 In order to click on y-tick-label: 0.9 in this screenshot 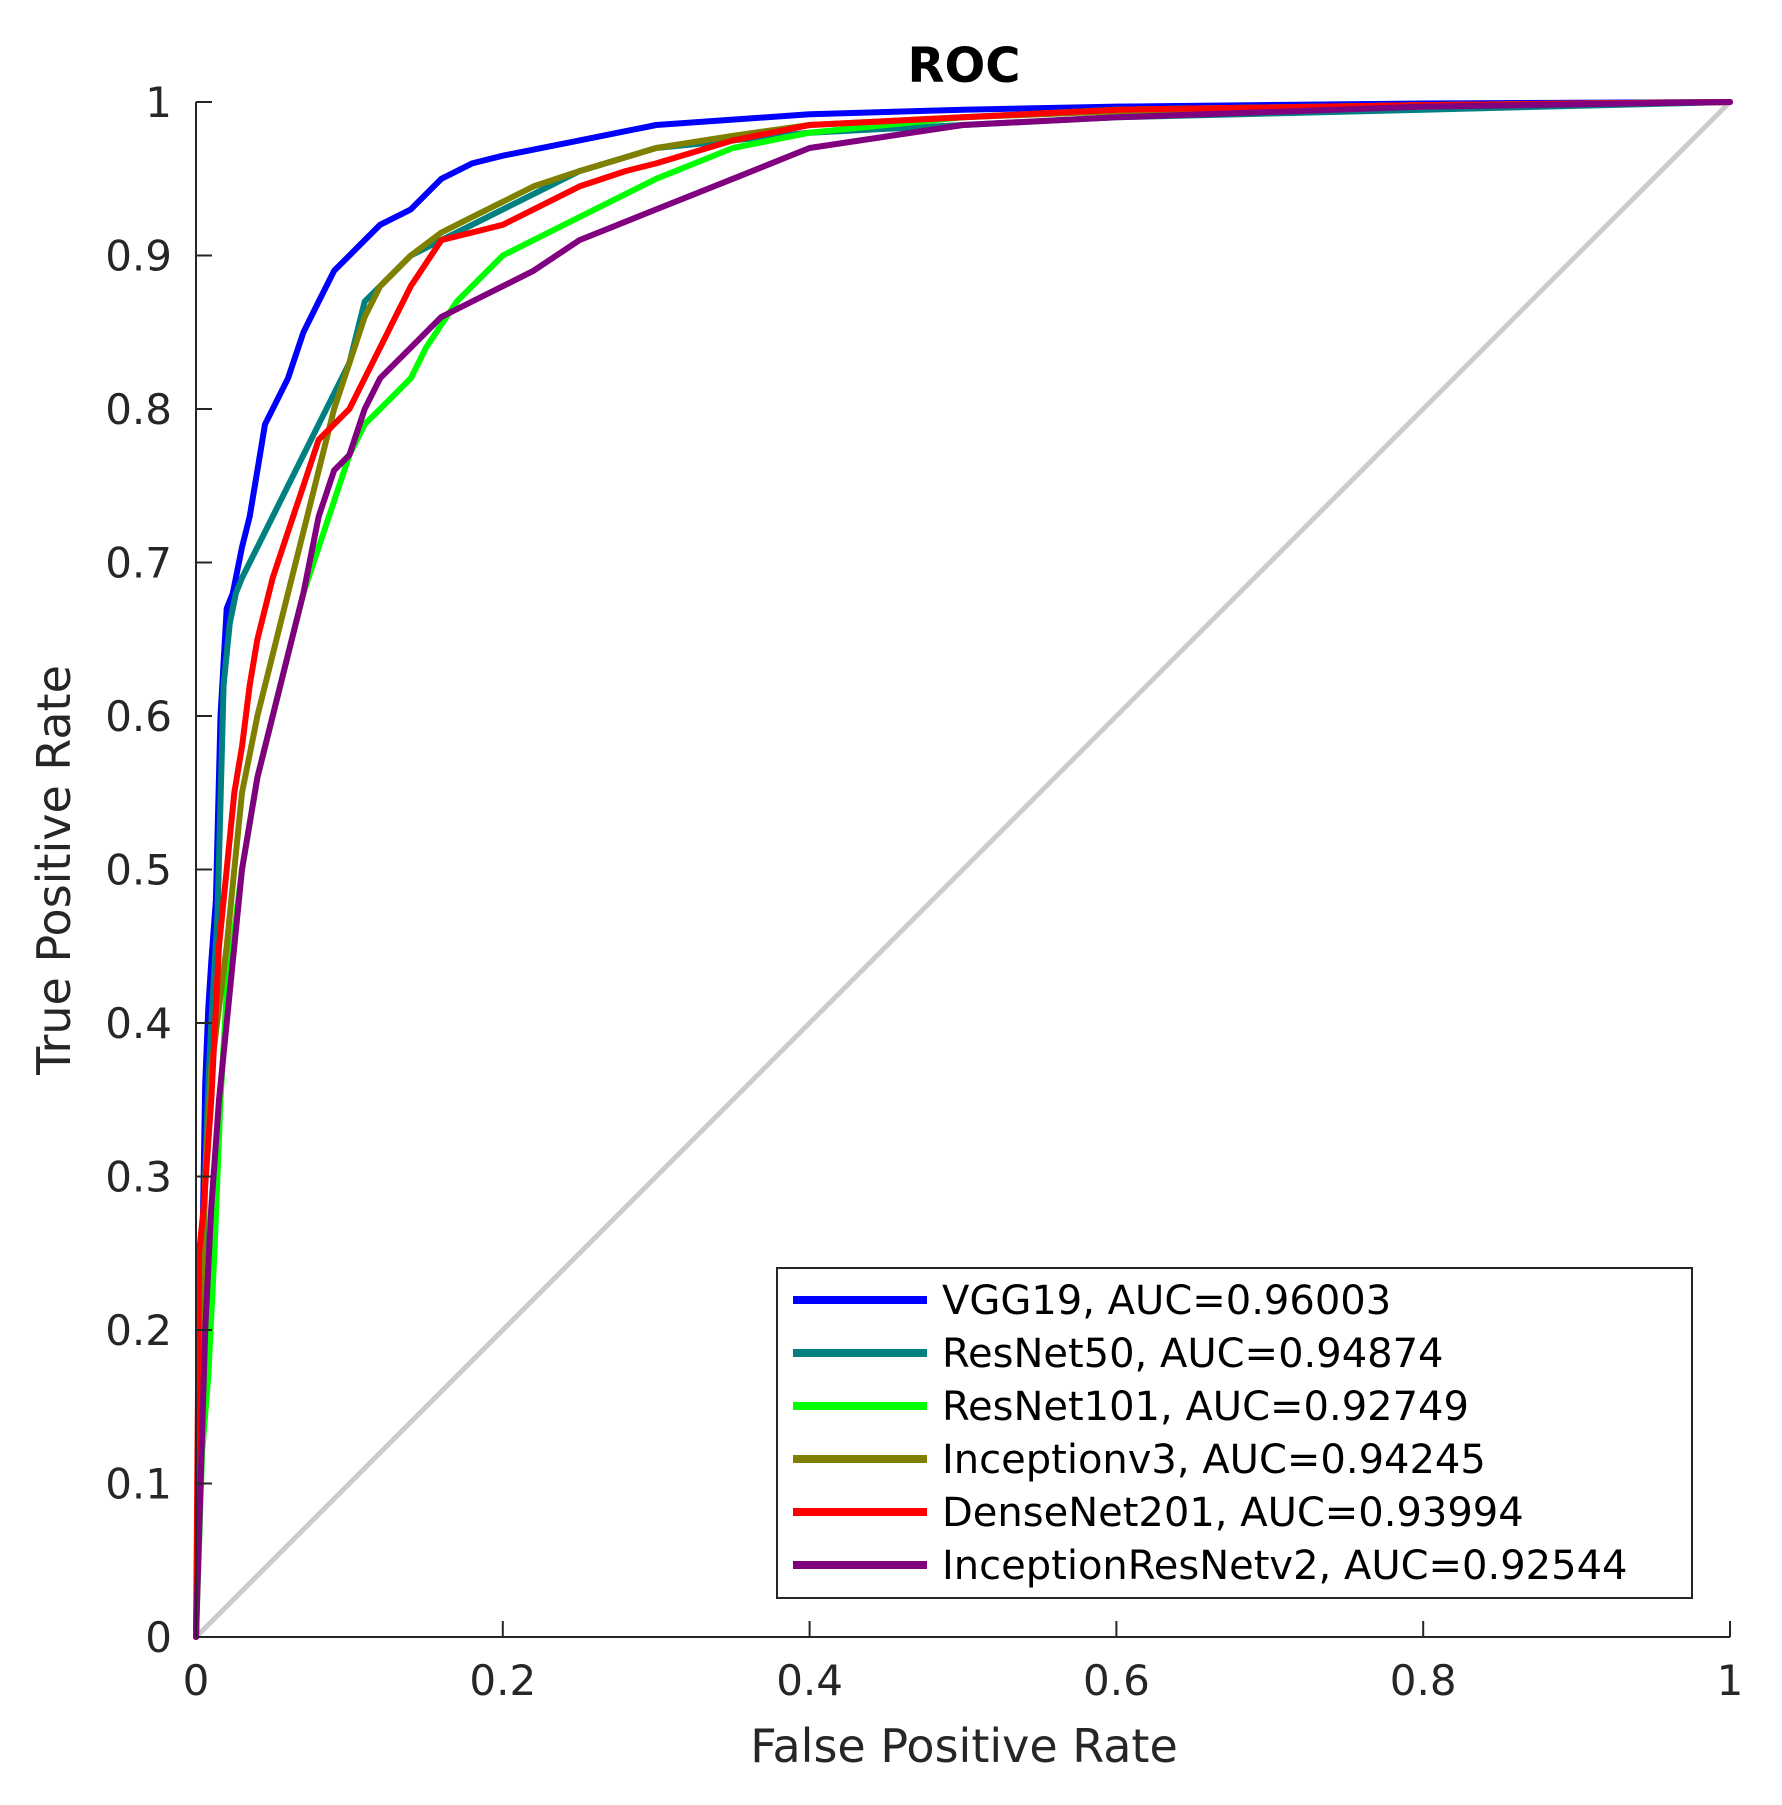, I will do `click(138, 256)`.